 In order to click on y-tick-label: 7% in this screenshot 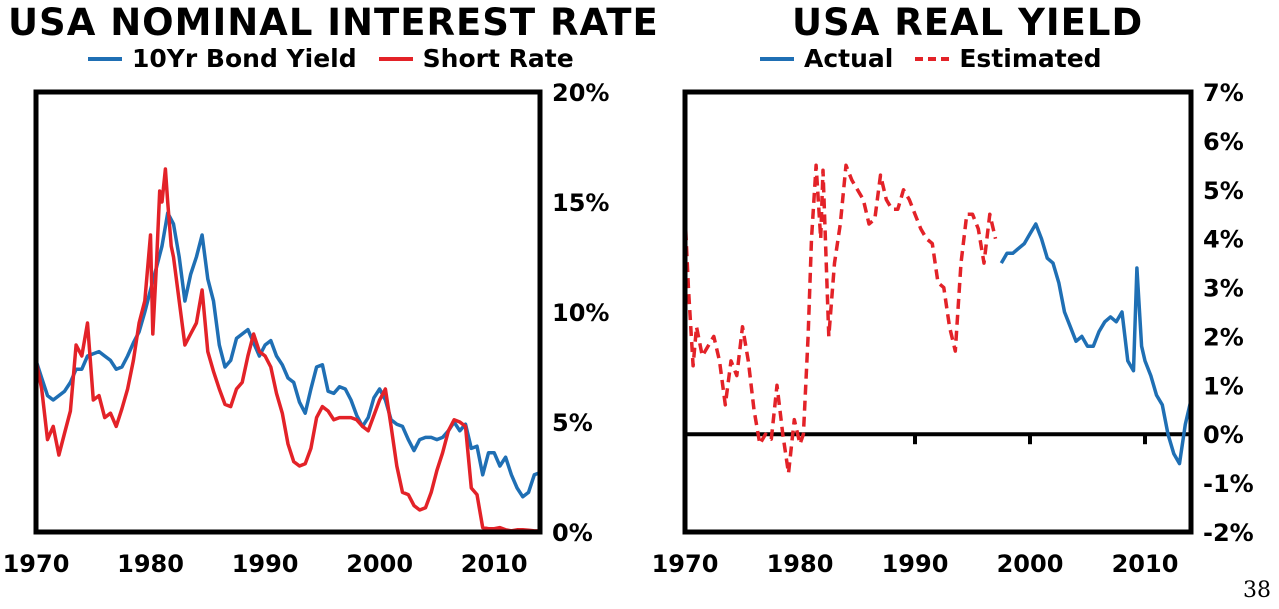, I will do `click(1223, 93)`.